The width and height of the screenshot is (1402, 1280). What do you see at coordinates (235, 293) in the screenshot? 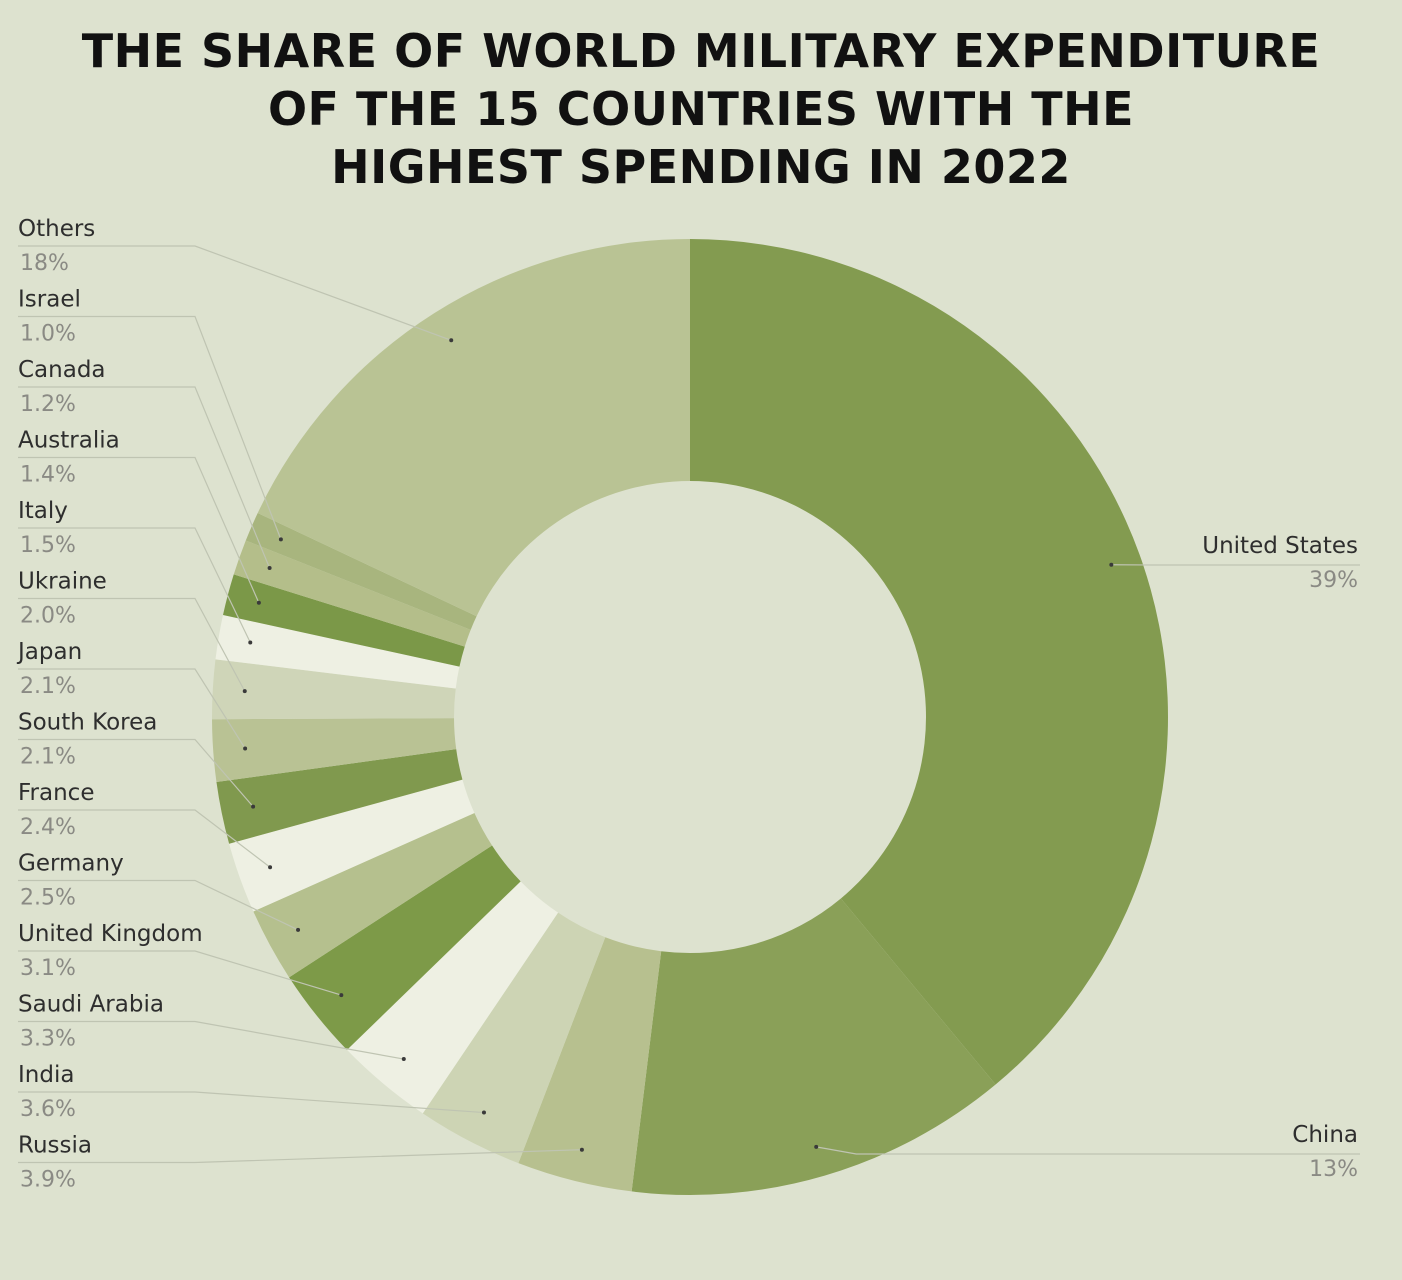
I see `leader-line-others` at bounding box center [235, 293].